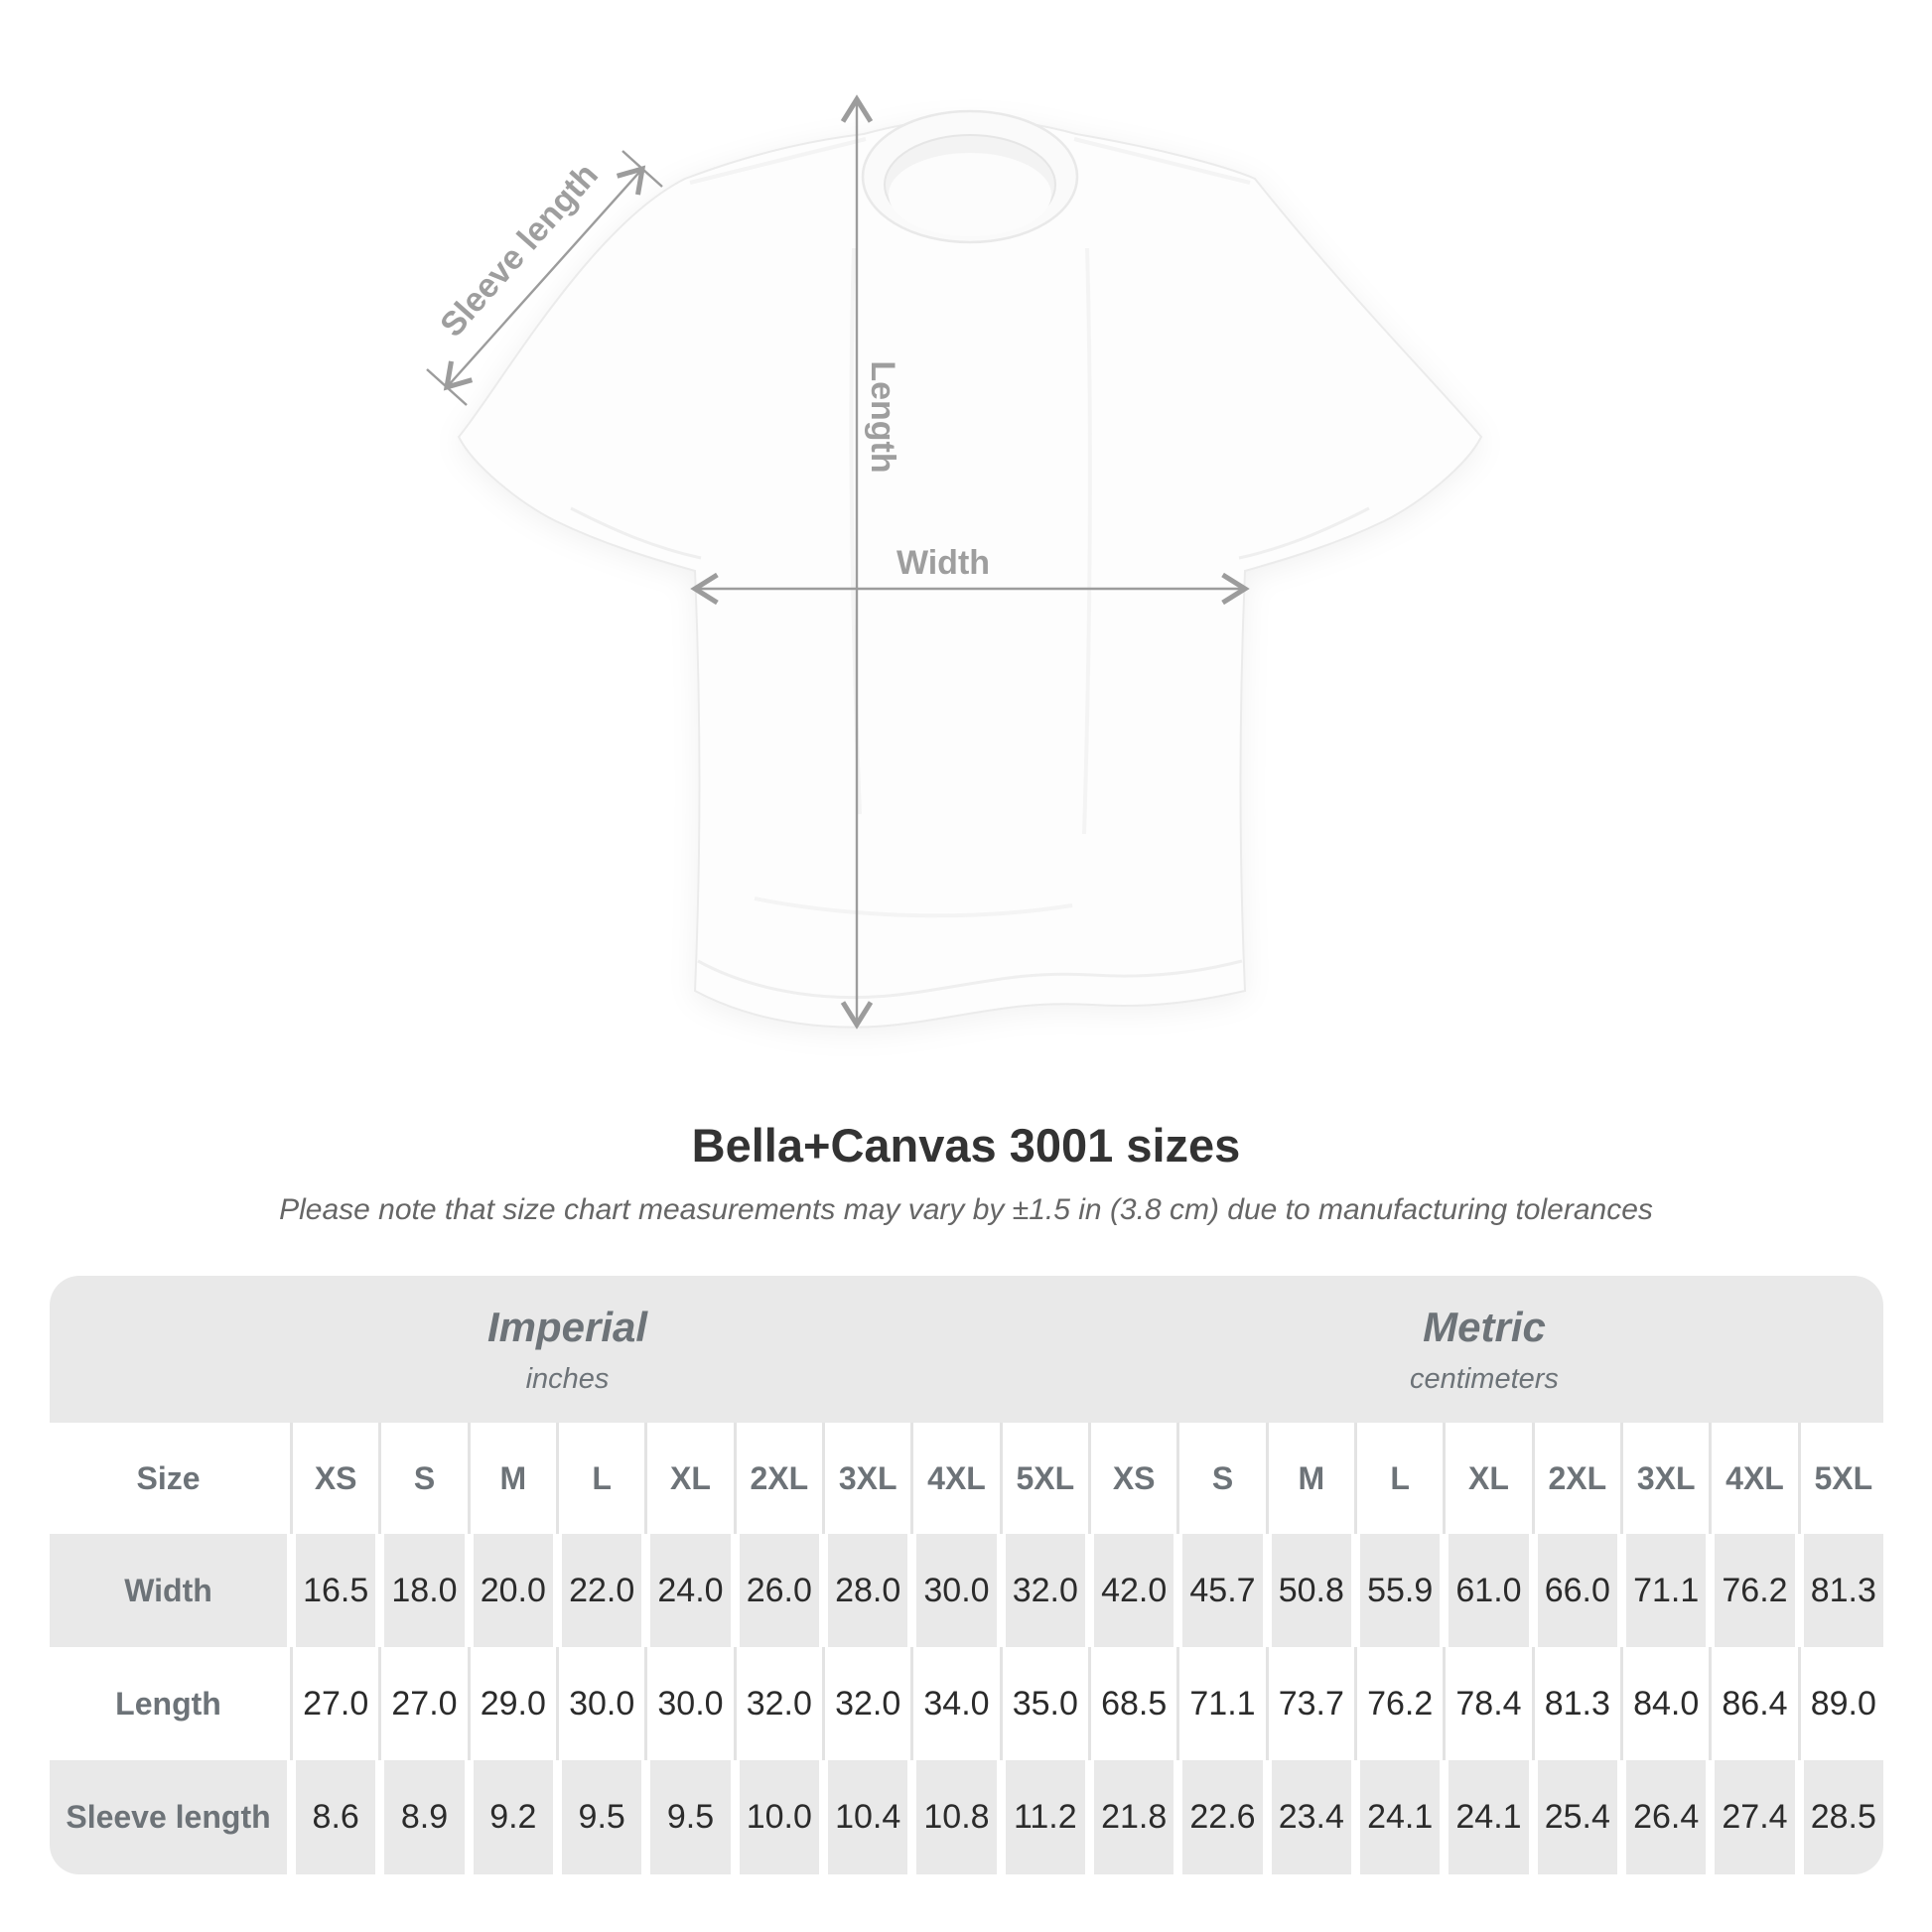 Image resolution: width=1932 pixels, height=1932 pixels. I want to click on measurement-cell: 10.0, so click(775, 1817).